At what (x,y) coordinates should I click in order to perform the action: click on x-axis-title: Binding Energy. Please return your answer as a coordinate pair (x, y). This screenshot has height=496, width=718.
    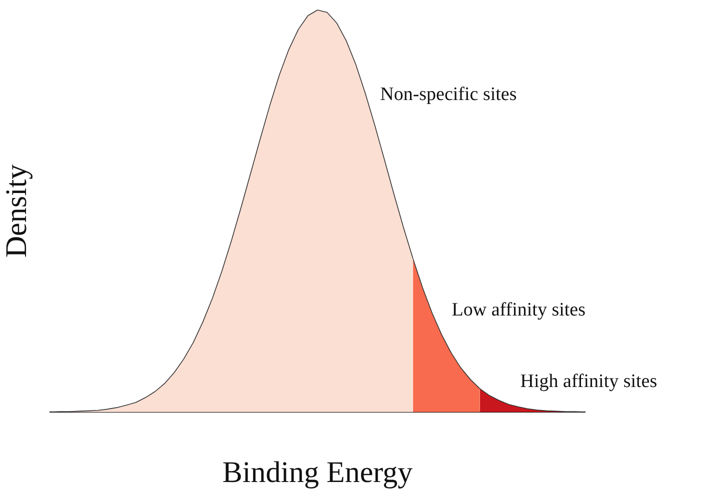
    Looking at the image, I should click on (317, 472).